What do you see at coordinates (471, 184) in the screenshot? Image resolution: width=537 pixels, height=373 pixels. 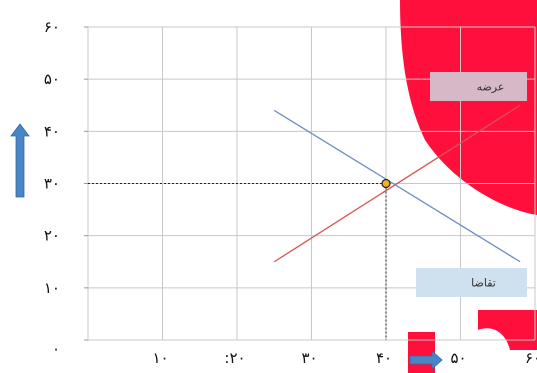 I see `series-annotations: عرضه تقاضا` at bounding box center [471, 184].